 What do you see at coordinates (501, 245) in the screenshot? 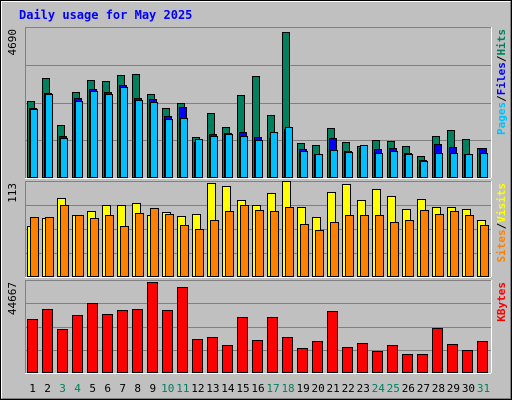
I see `panel-visits-legend-entry: Sites` at bounding box center [501, 245].